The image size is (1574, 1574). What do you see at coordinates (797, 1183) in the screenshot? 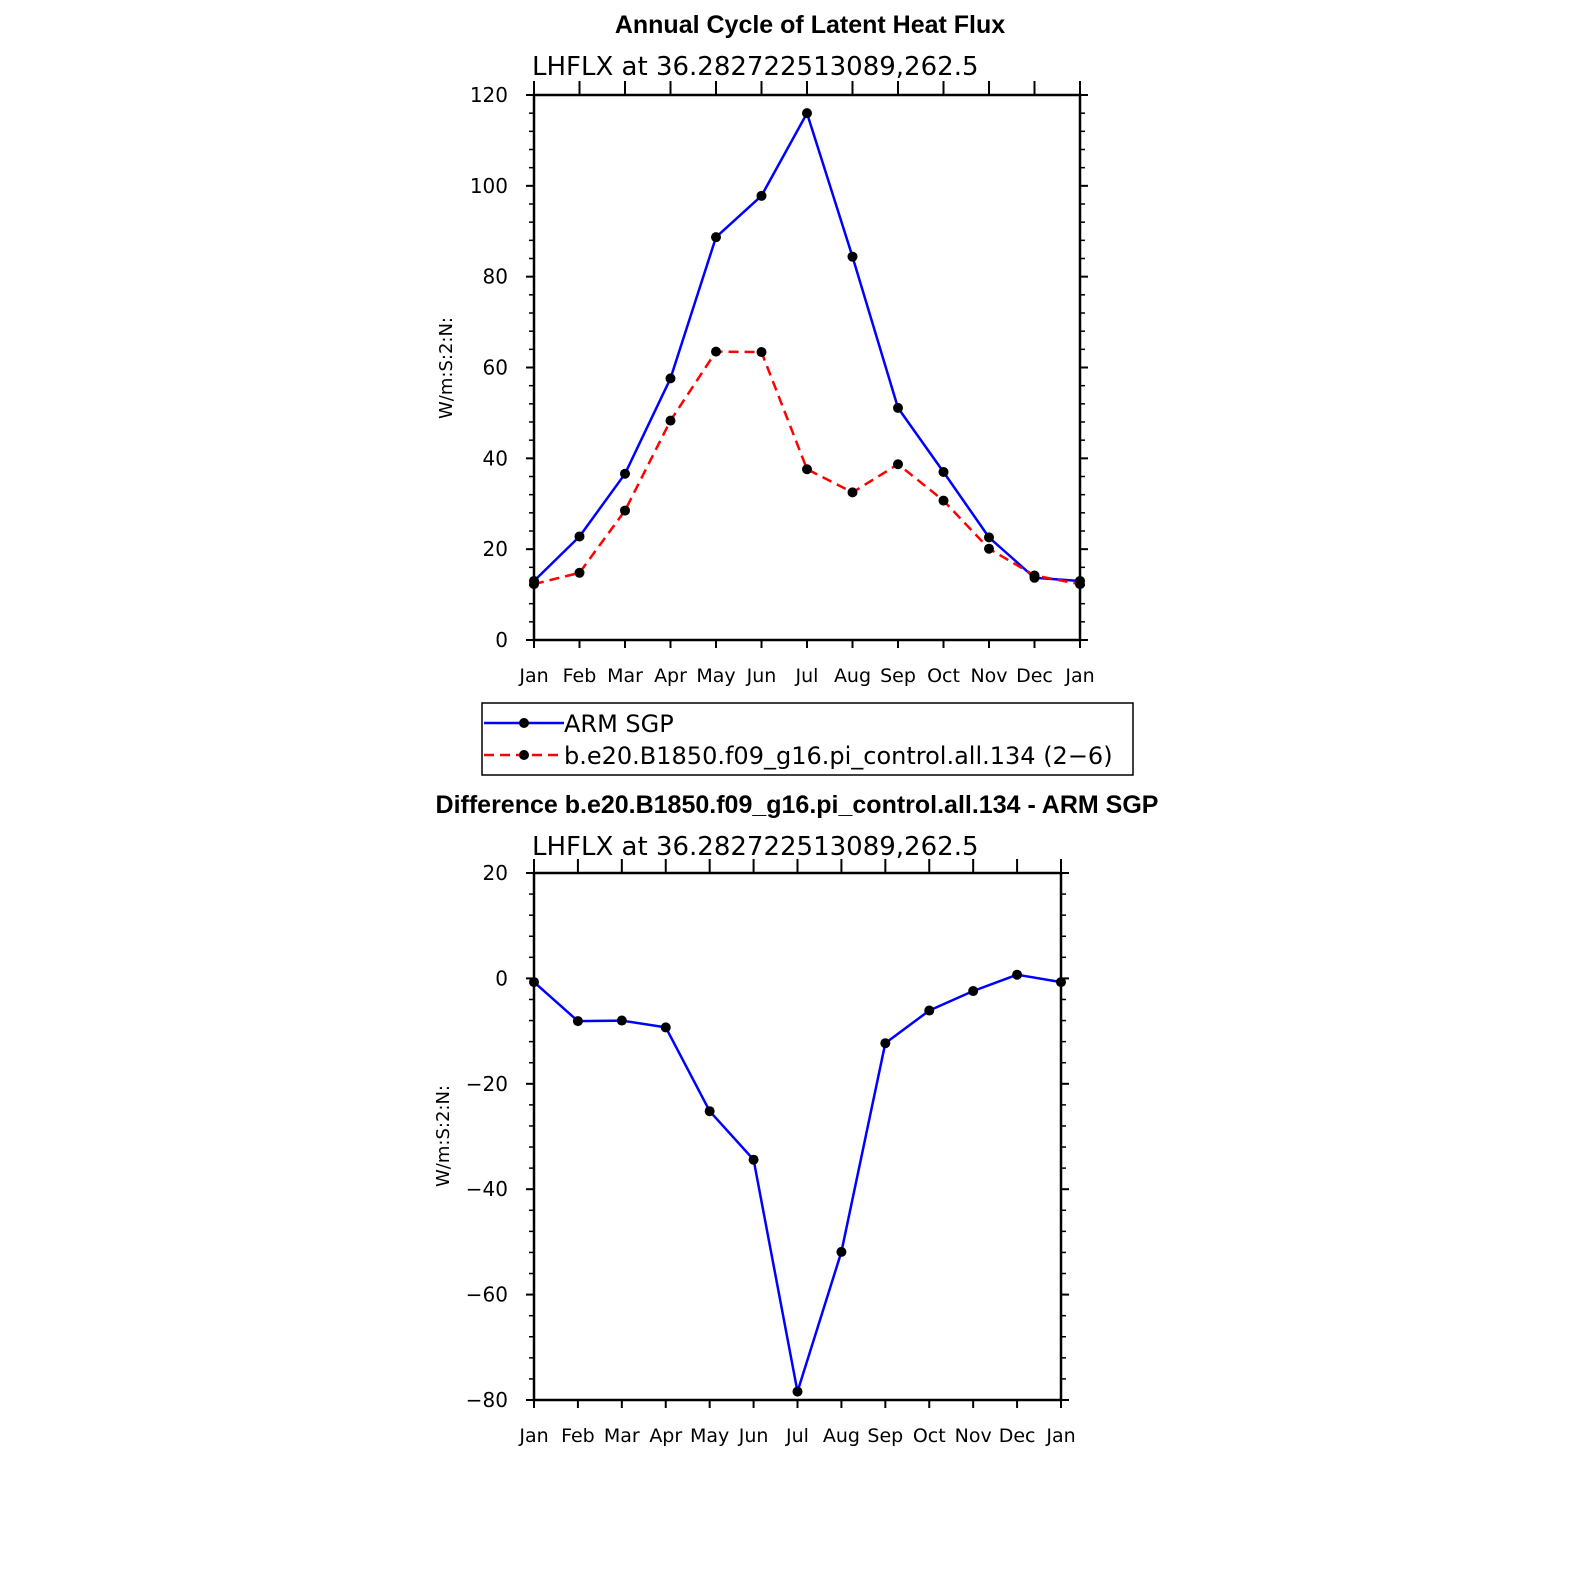
I see `chart2-series-0-line` at bounding box center [797, 1183].